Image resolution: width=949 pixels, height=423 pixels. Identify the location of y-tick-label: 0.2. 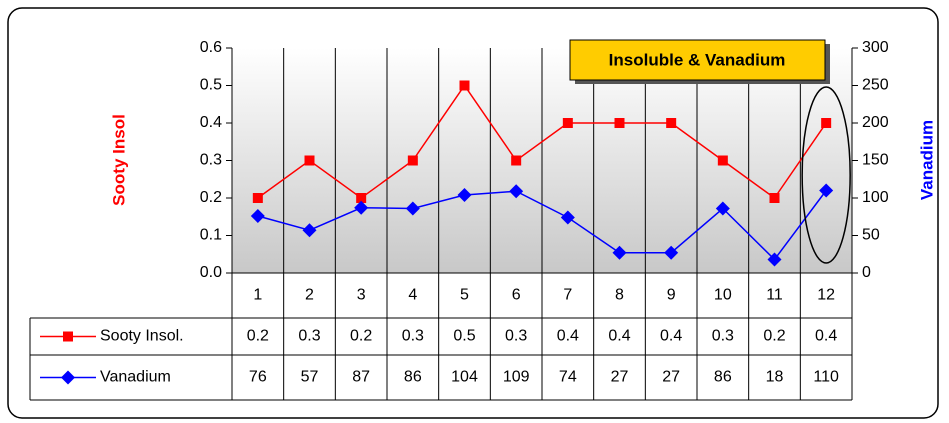
(211, 197).